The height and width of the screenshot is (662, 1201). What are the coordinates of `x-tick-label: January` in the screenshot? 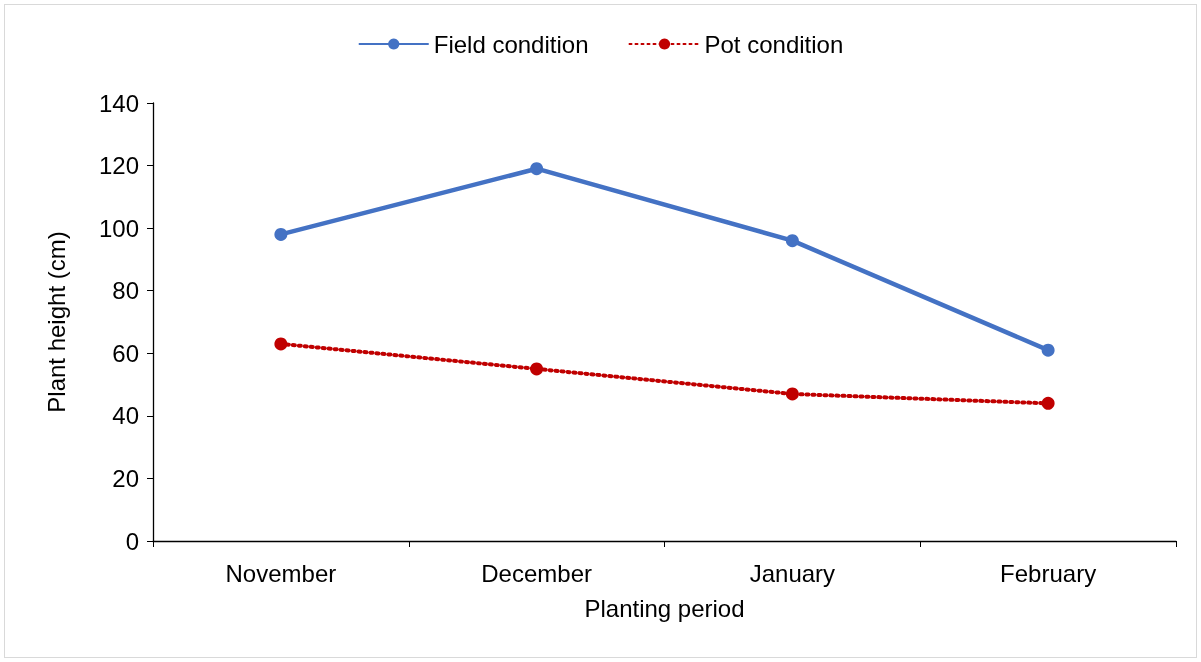 It's located at (792, 573).